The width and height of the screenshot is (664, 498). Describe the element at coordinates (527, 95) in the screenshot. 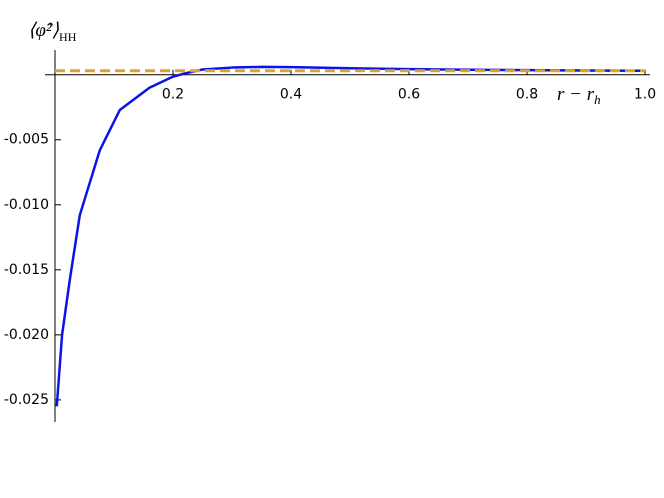

I see `x-tick-label: 0.8` at that location.